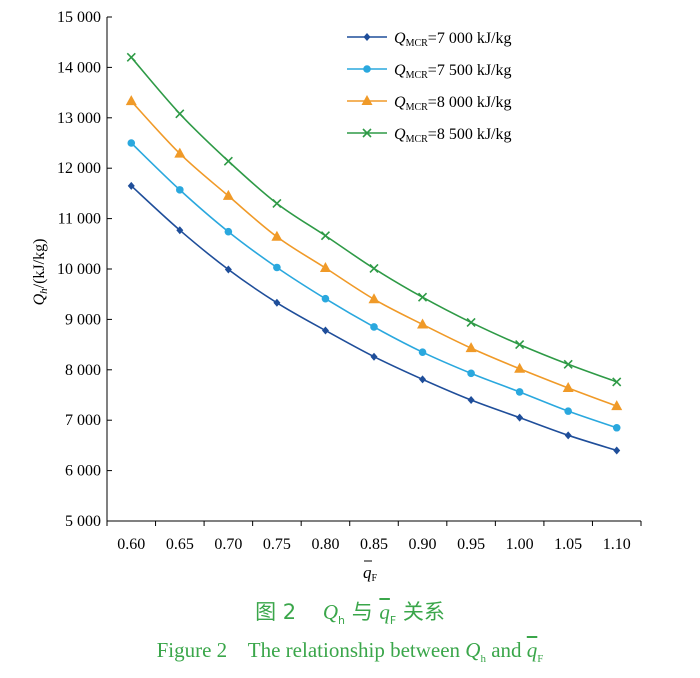 The image size is (700, 678). Describe the element at coordinates (228, 544) in the screenshot. I see `x-tick-label: 0.70` at that location.